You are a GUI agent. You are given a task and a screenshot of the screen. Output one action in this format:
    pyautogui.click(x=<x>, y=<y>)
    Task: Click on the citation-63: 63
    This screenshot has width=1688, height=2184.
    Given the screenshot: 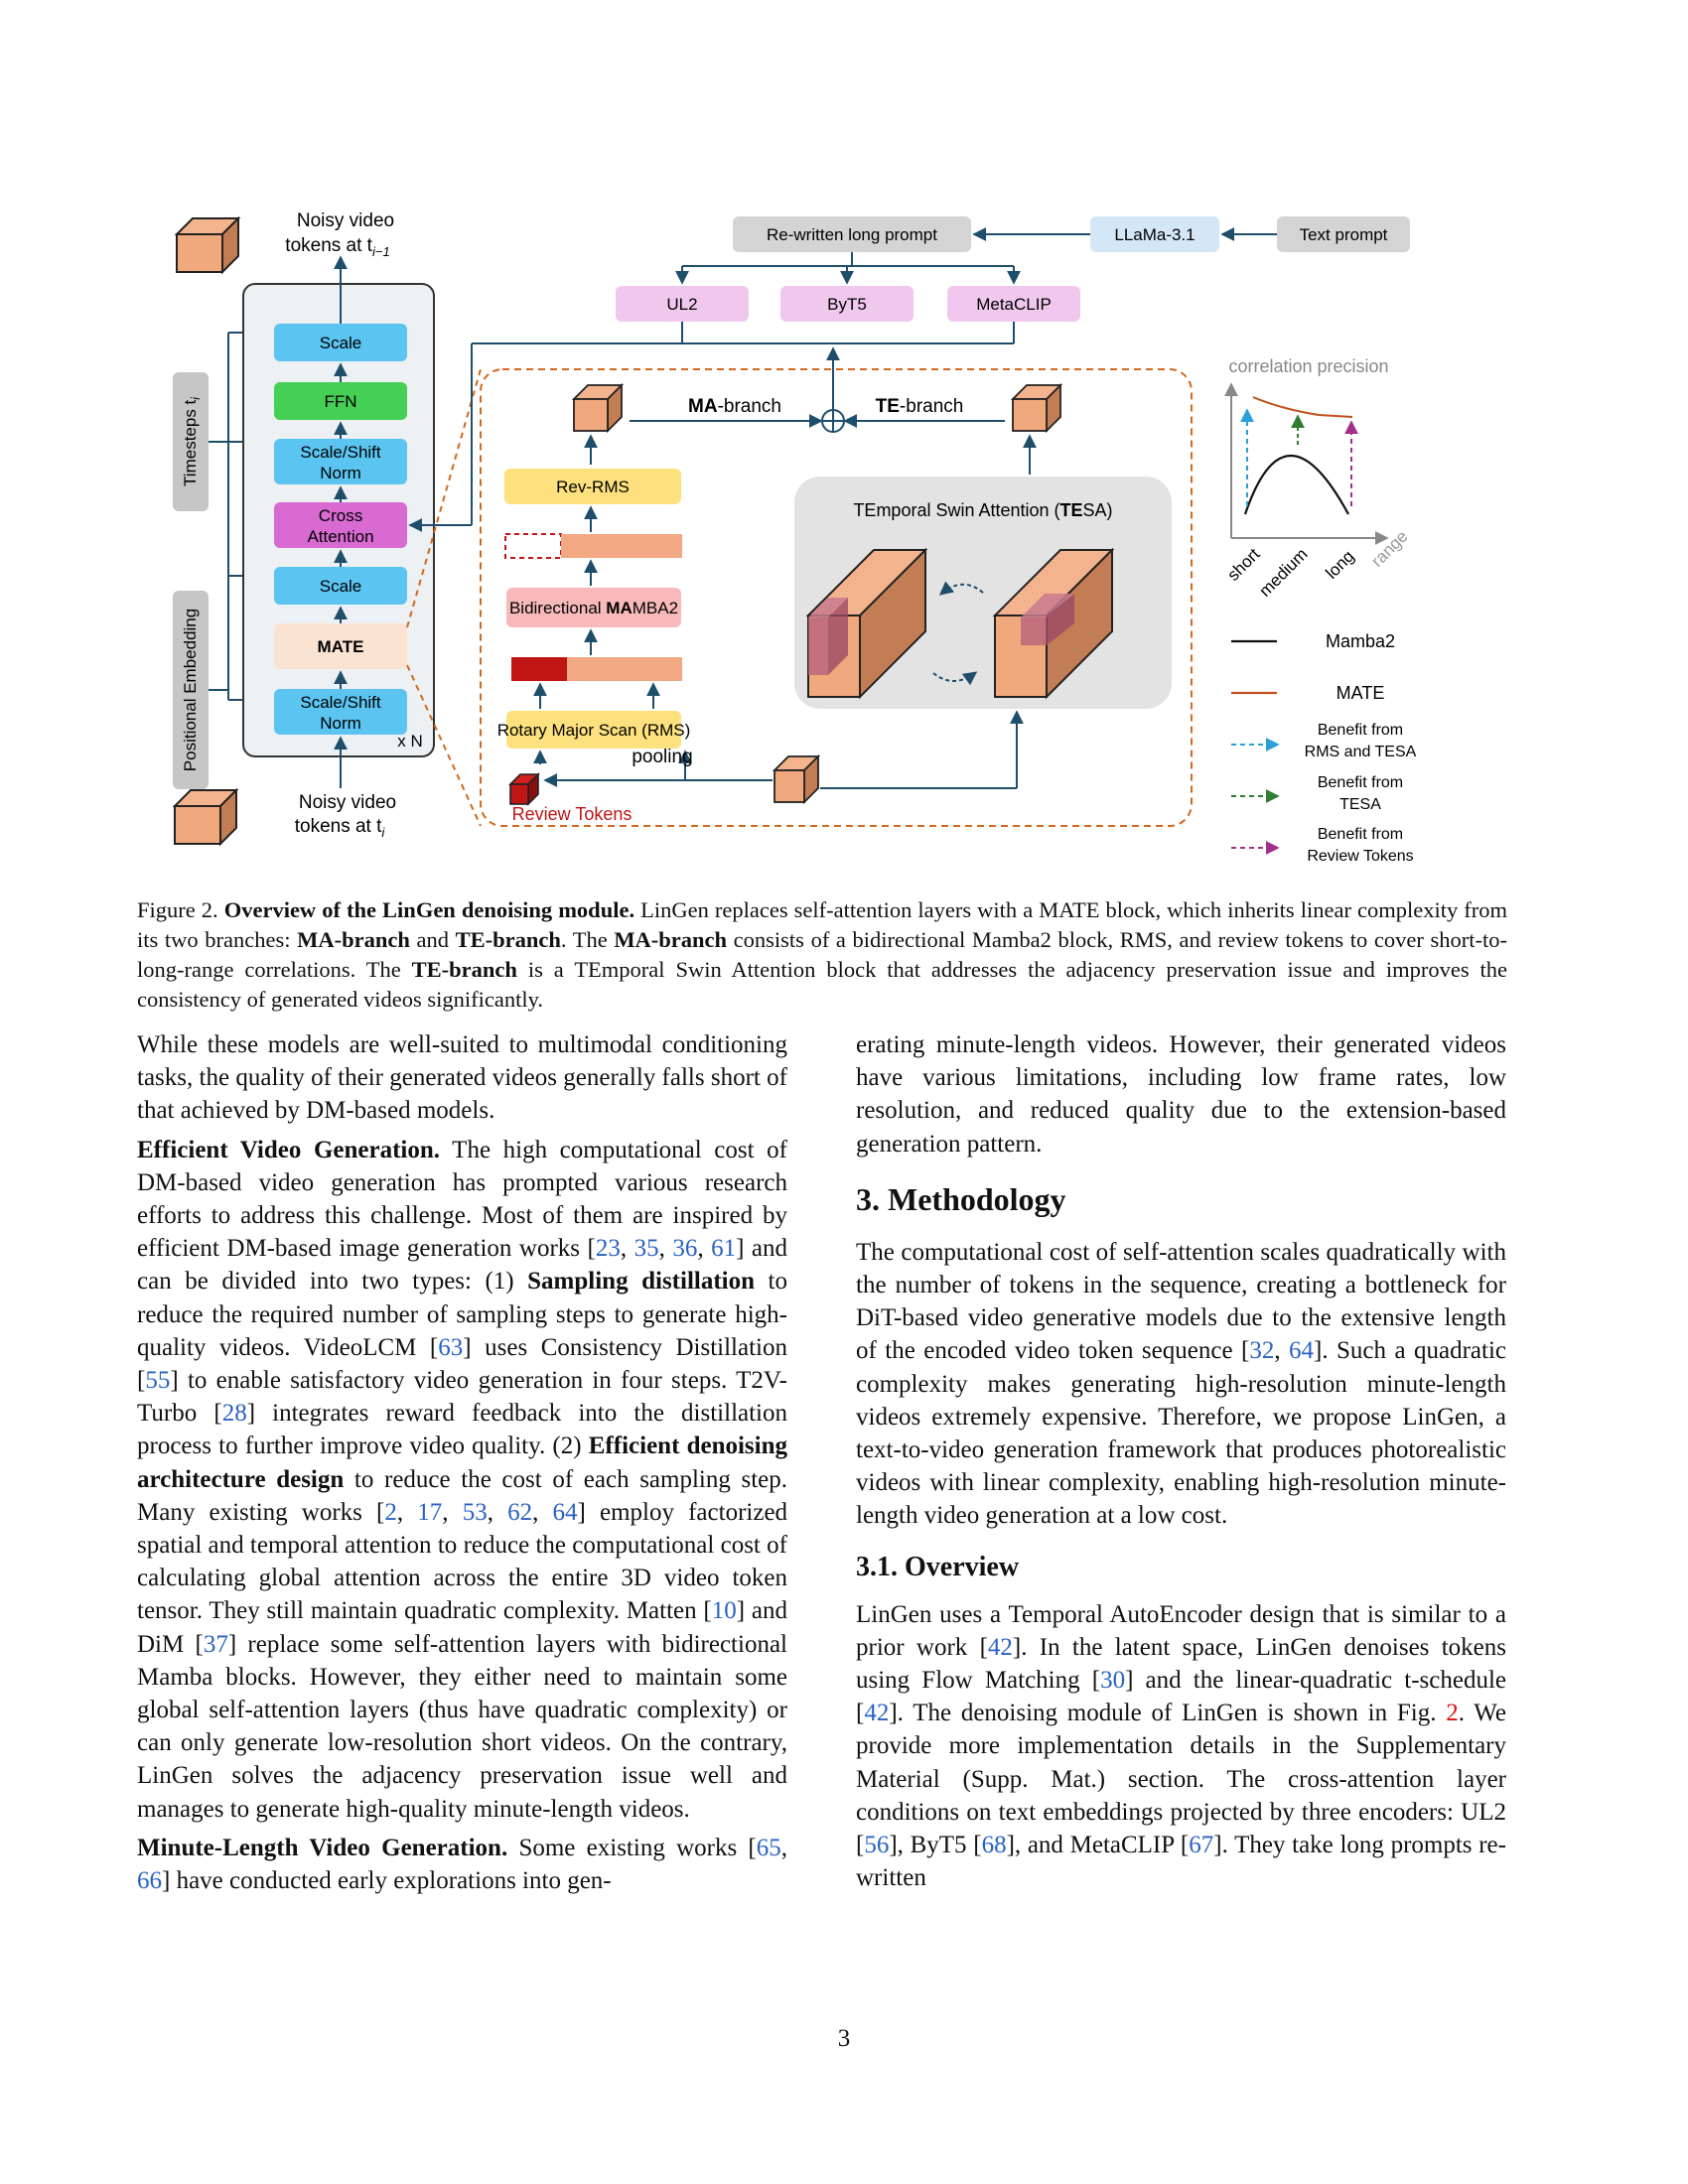 What is the action you would take?
    pyautogui.click(x=451, y=1347)
    